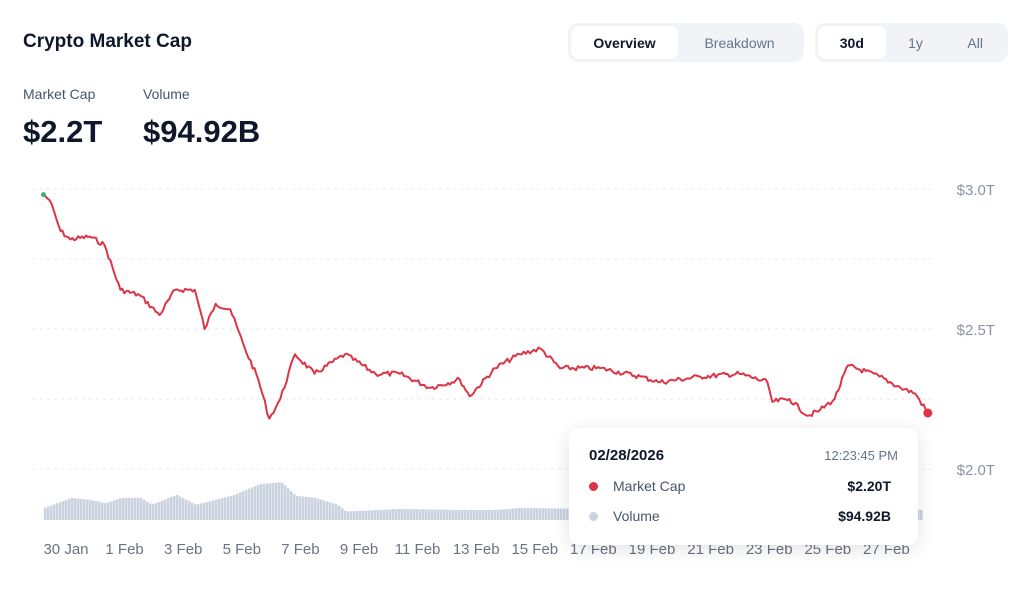 This screenshot has width=1028, height=600. Describe the element at coordinates (43, 195) in the screenshot. I see `start-point` at that location.